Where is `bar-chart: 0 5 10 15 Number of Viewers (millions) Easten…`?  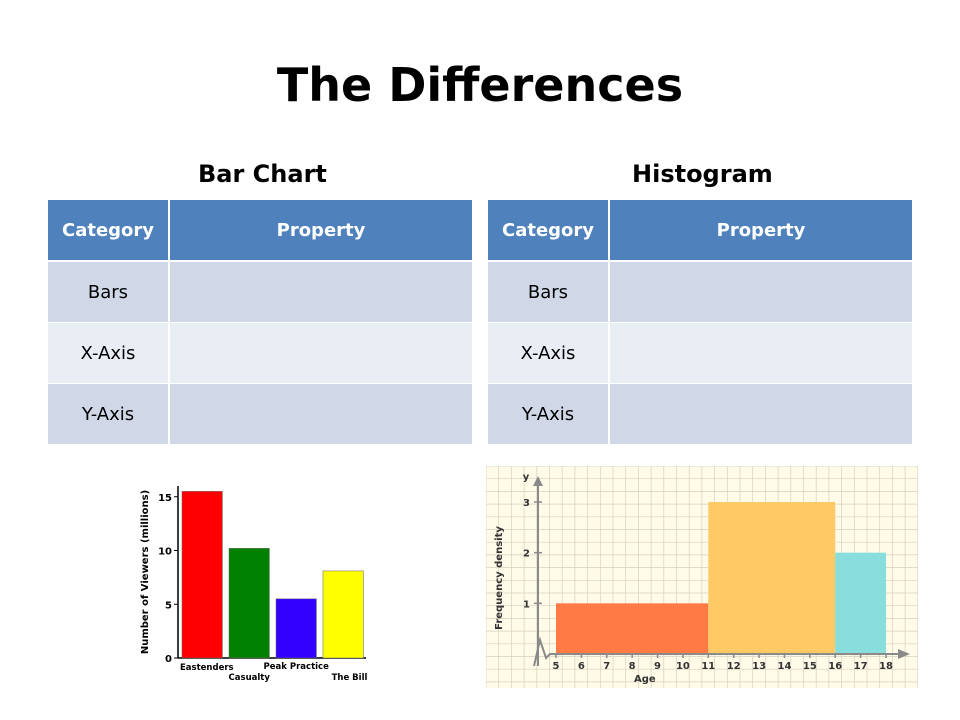 bar-chart: 0 5 10 15 Number of Viewers (millions) Easten… is located at coordinates (254, 584).